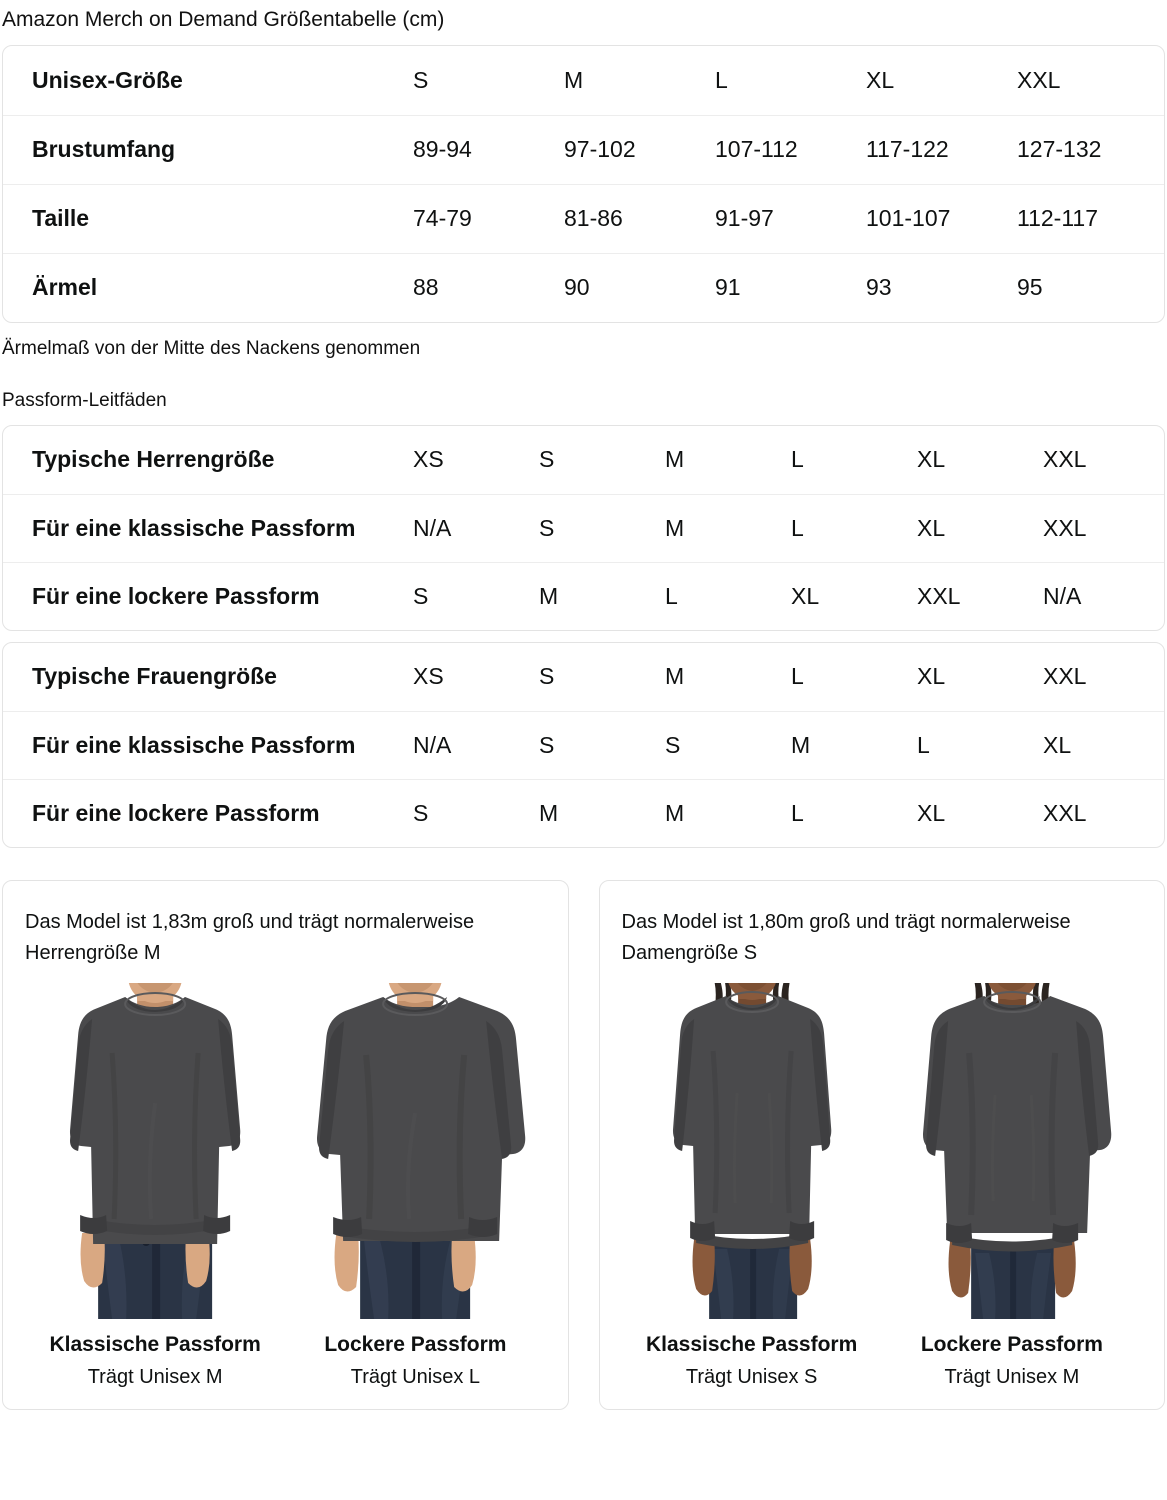 Image resolution: width=1167 pixels, height=1500 pixels. I want to click on row-label-sleeve: Ärmel, so click(208, 287).